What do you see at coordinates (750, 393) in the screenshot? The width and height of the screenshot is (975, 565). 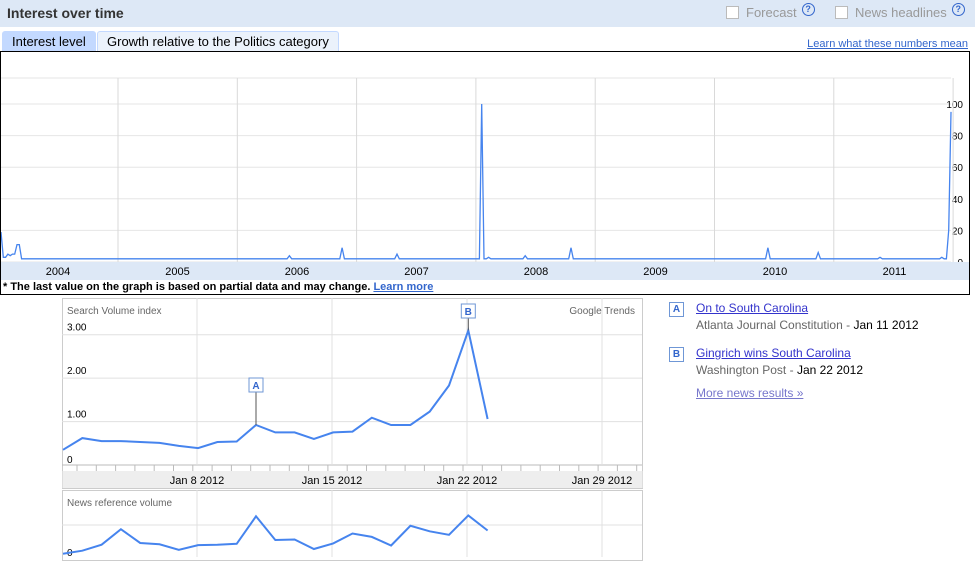 I see `more-news-link: More news results »` at bounding box center [750, 393].